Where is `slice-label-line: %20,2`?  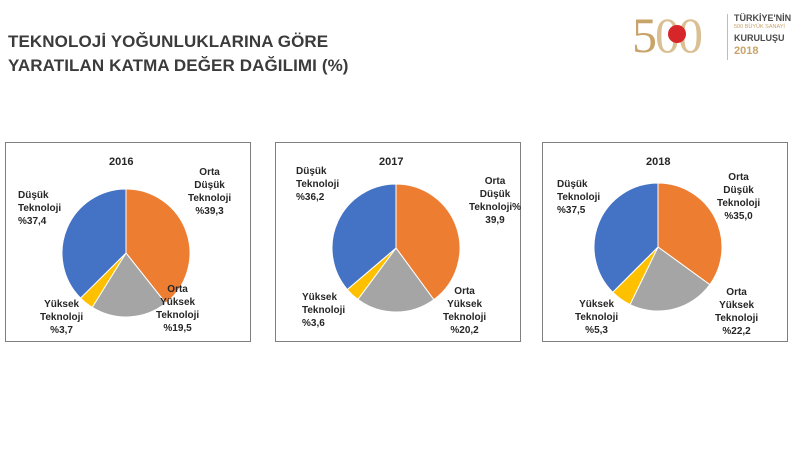
slice-label-line: %20,2 is located at coordinates (464, 330).